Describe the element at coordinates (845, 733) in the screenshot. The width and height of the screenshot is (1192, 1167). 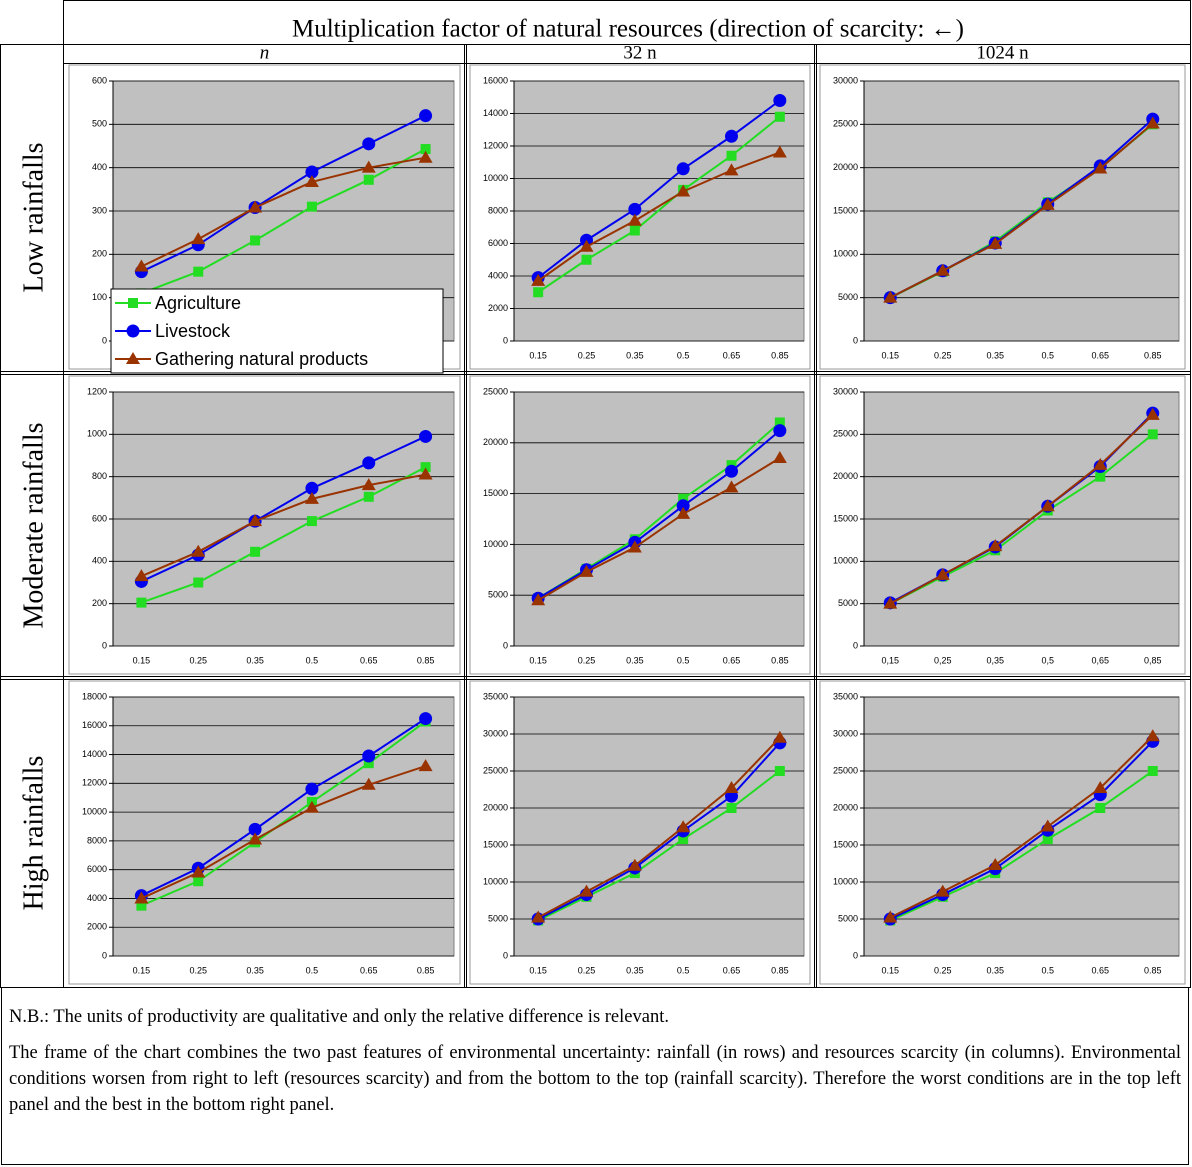
I see `y-tick-label: 30000` at that location.